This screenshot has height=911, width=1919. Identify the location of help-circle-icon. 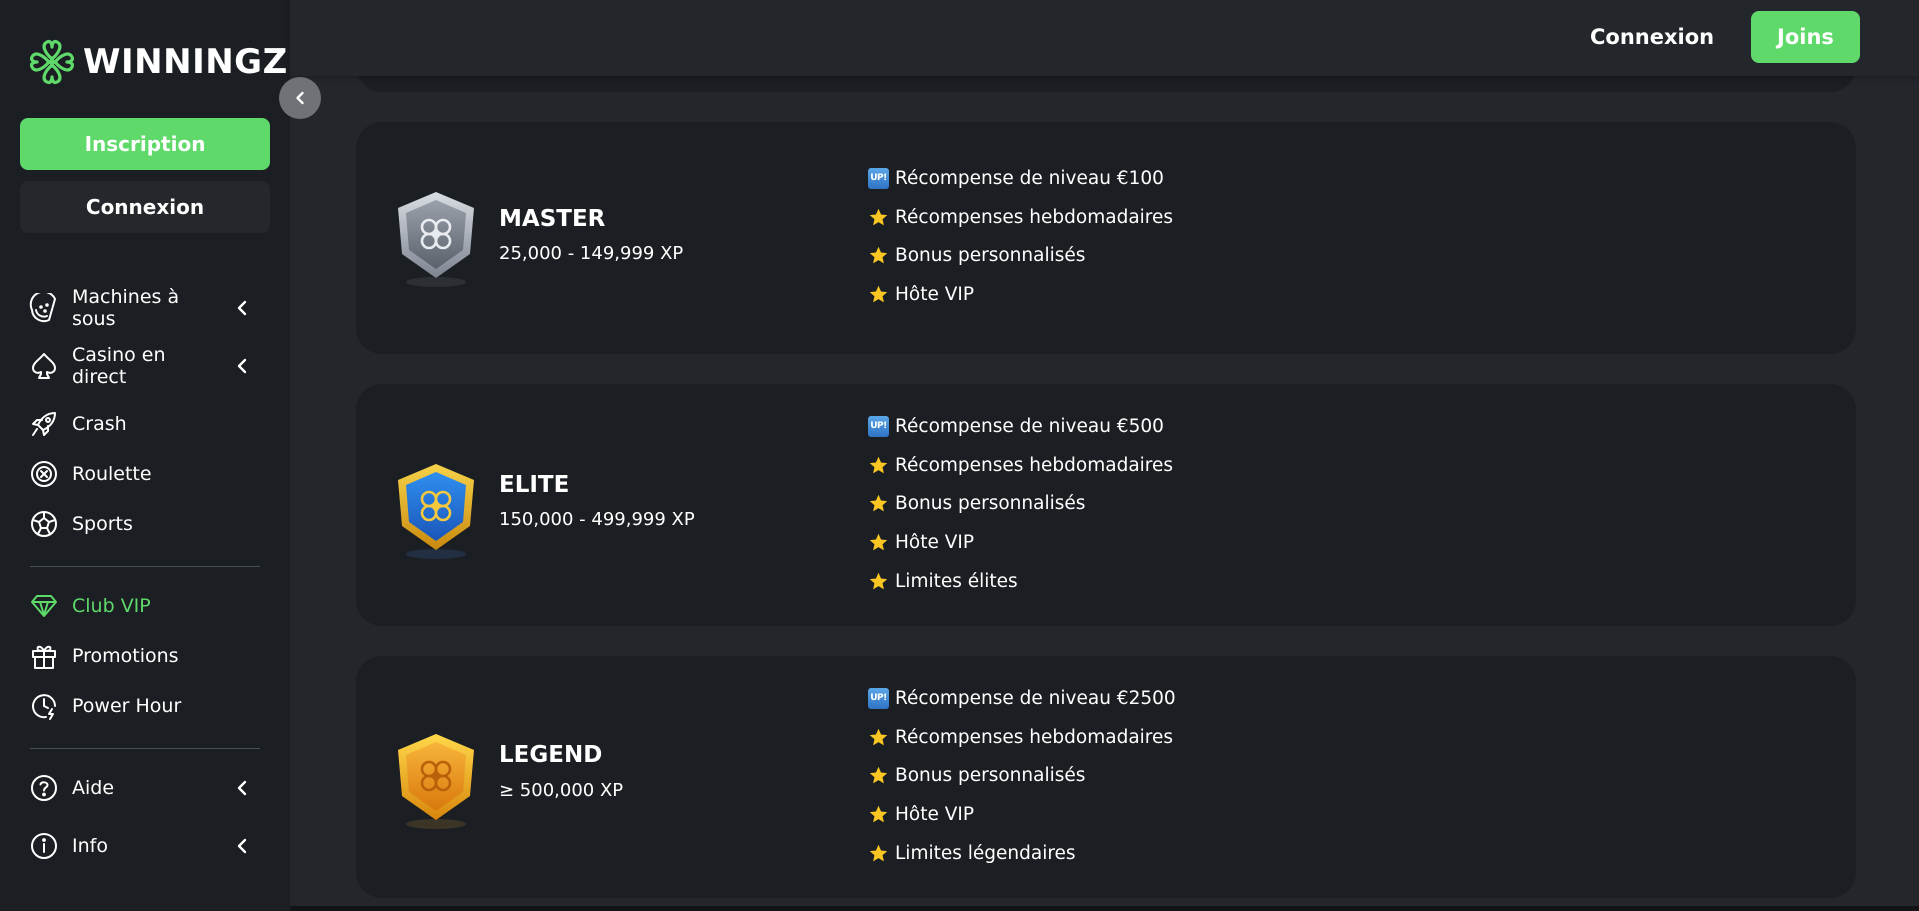
(44, 788).